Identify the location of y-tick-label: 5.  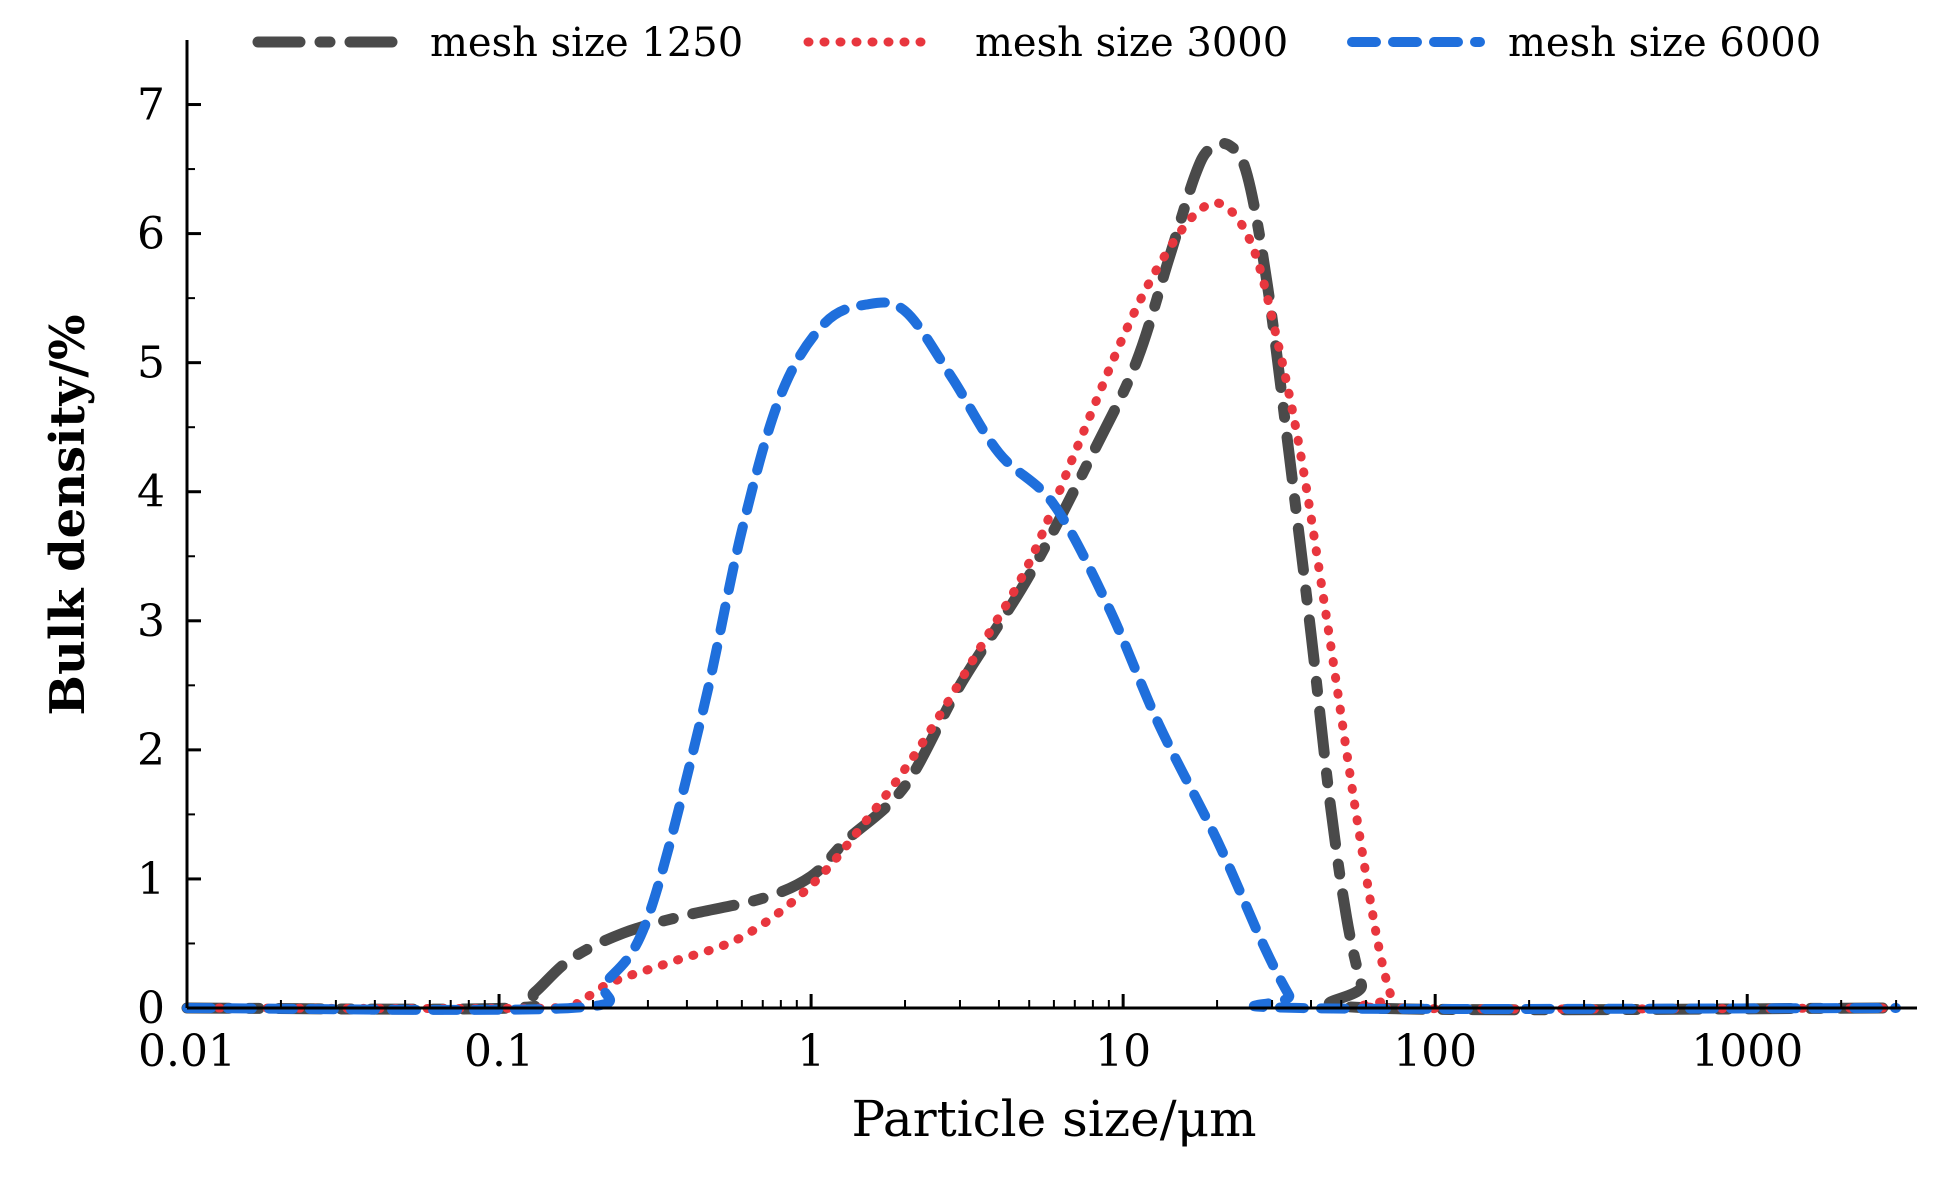
(151, 363).